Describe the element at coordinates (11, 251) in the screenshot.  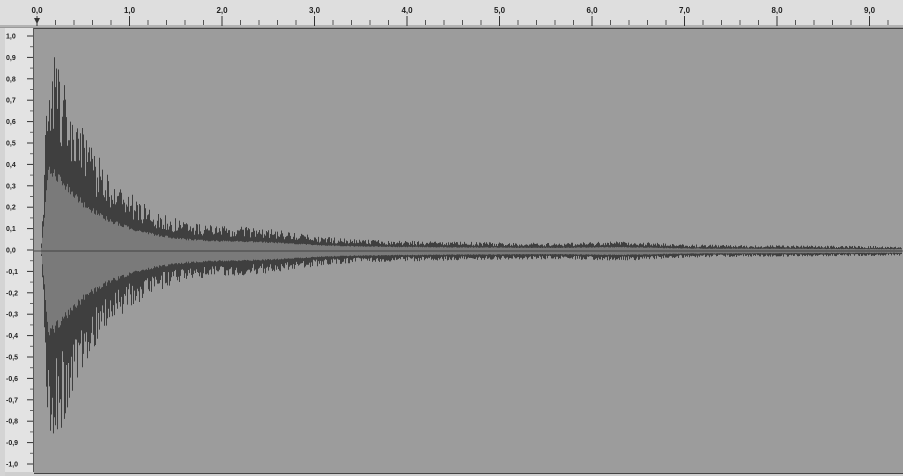
I see `amplitude-tick-label: 0,0` at that location.